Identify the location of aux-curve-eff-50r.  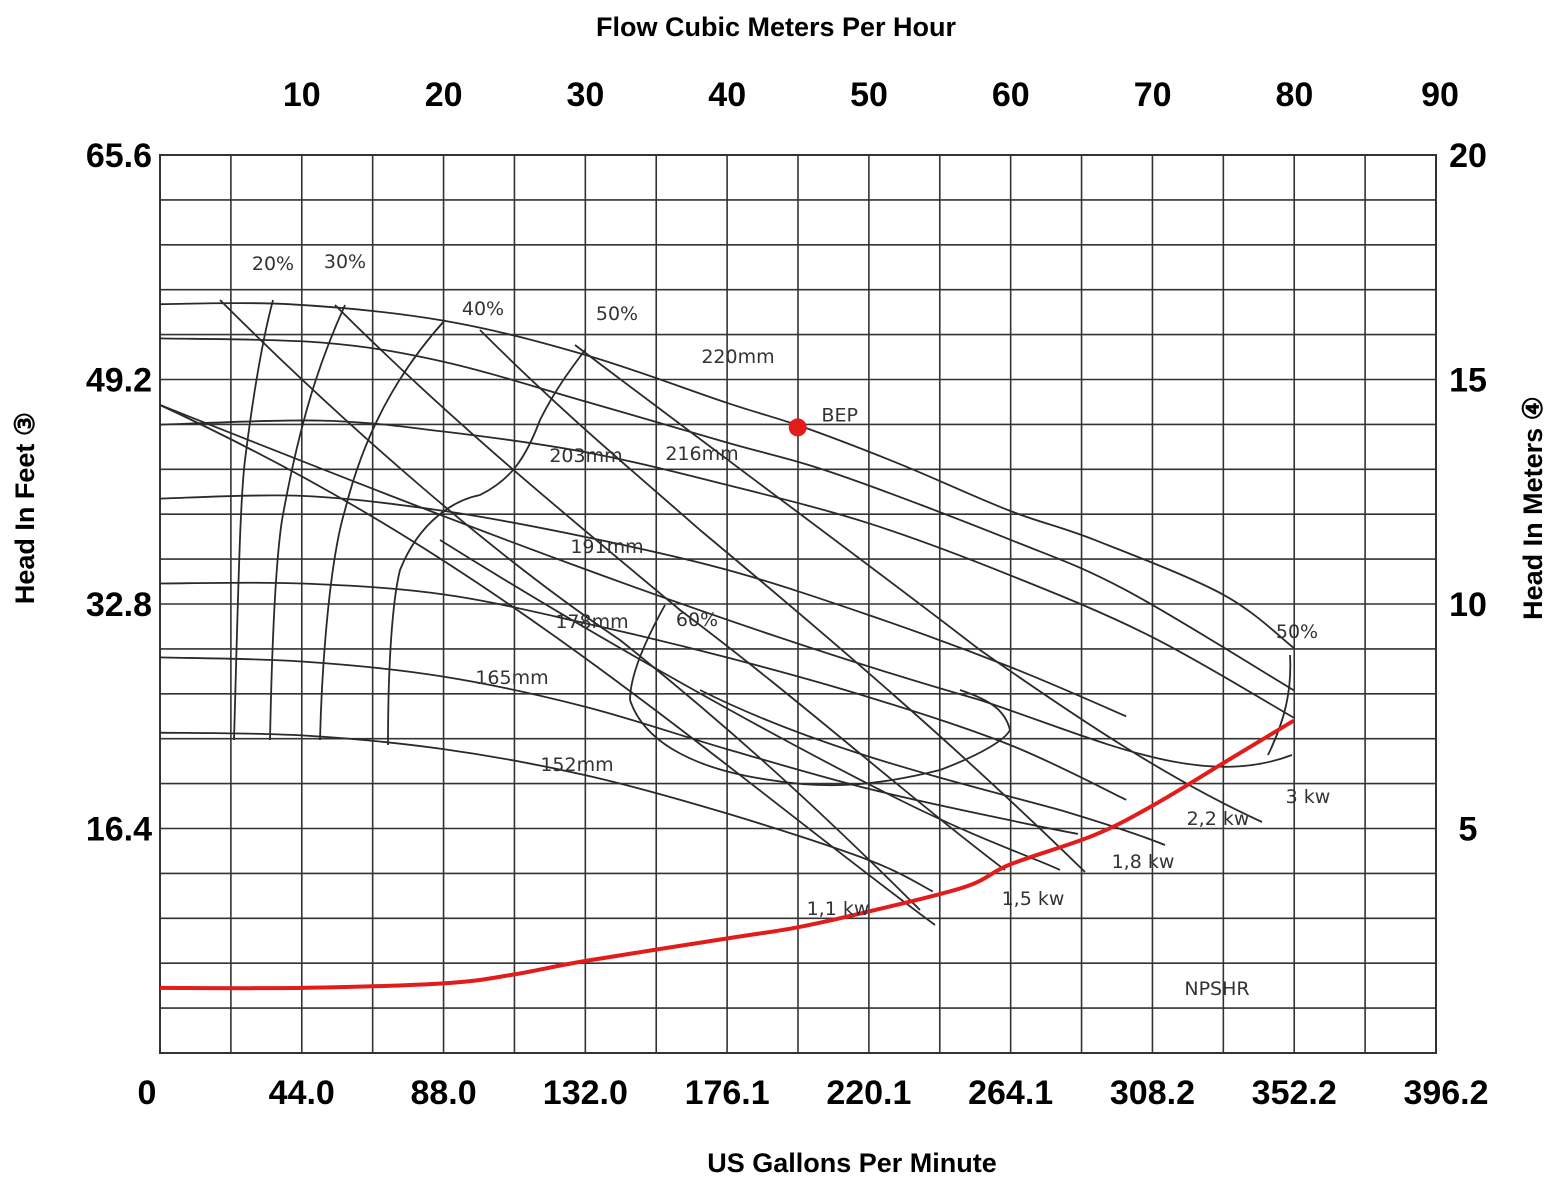
(1279, 705).